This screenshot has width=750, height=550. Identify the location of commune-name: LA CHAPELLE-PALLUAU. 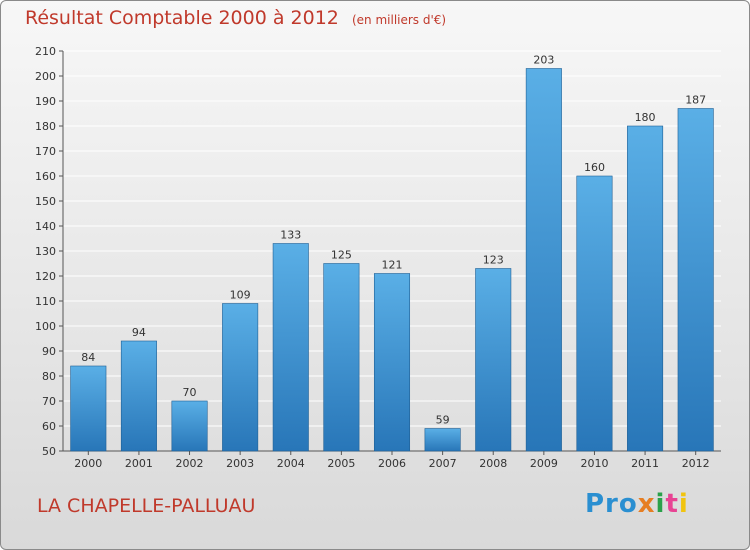
(146, 506).